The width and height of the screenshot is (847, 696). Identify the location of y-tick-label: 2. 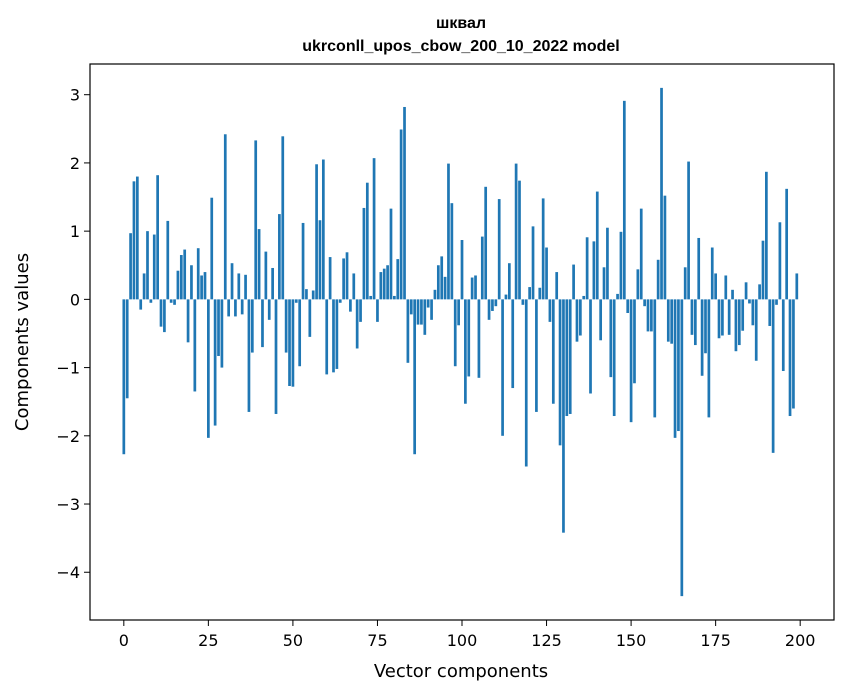
(75, 163).